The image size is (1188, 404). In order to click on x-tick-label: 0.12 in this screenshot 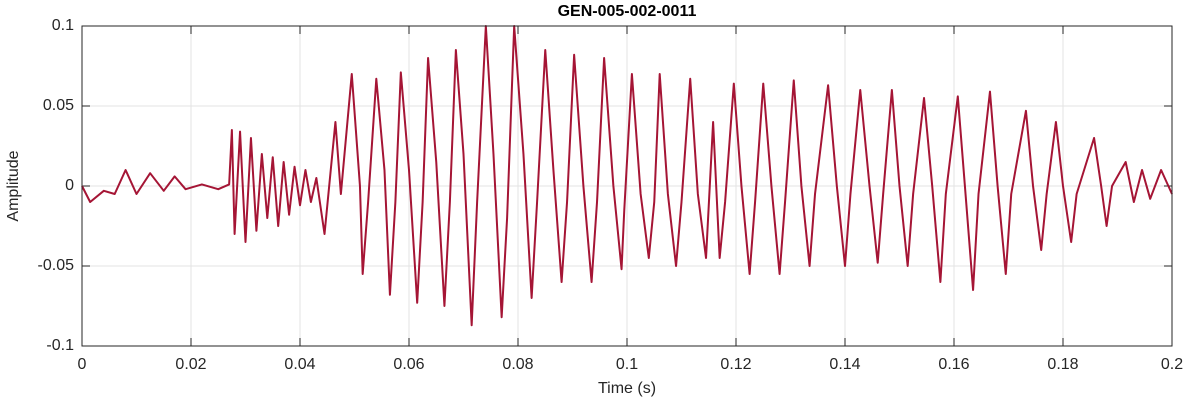, I will do `click(735, 364)`.